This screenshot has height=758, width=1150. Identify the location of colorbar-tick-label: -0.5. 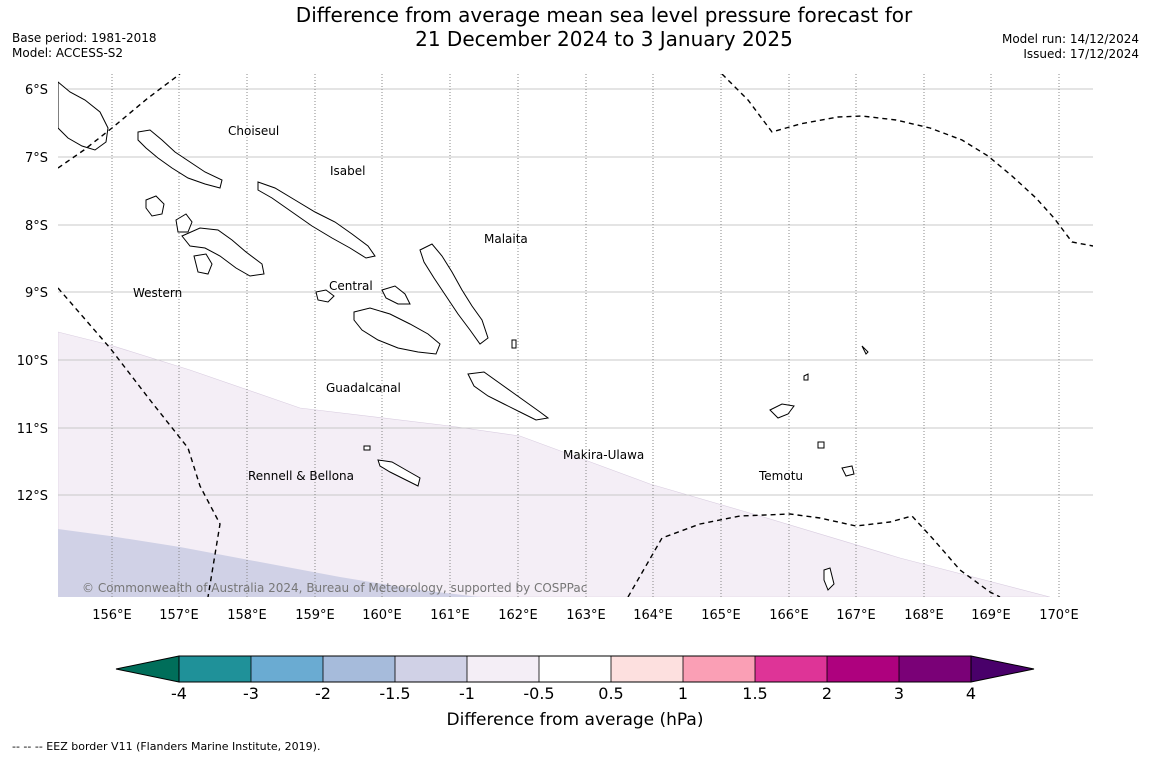
(538, 693).